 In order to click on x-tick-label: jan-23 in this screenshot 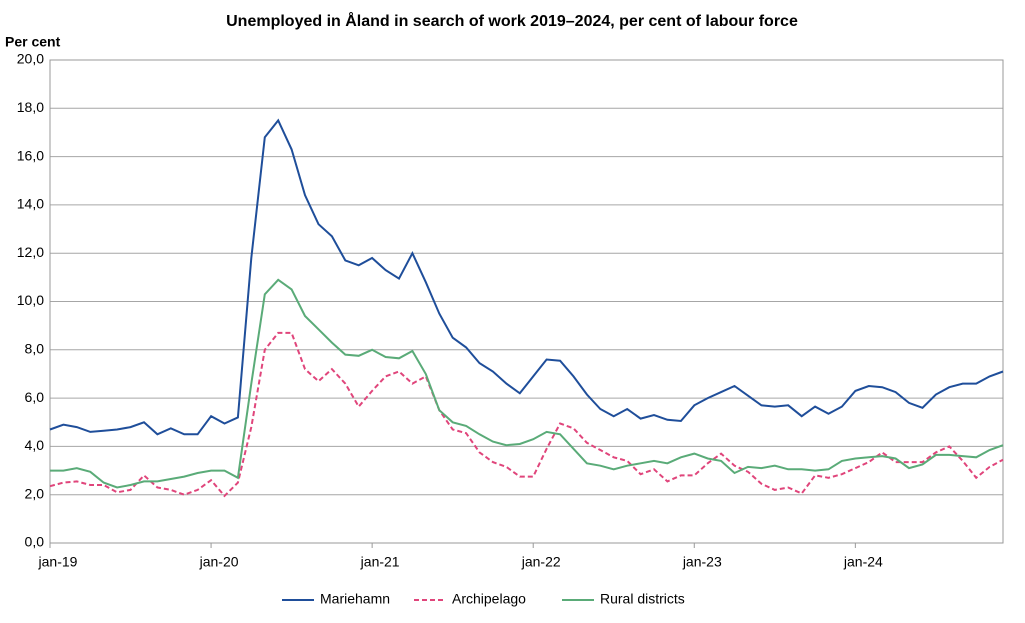, I will do `click(702, 562)`.